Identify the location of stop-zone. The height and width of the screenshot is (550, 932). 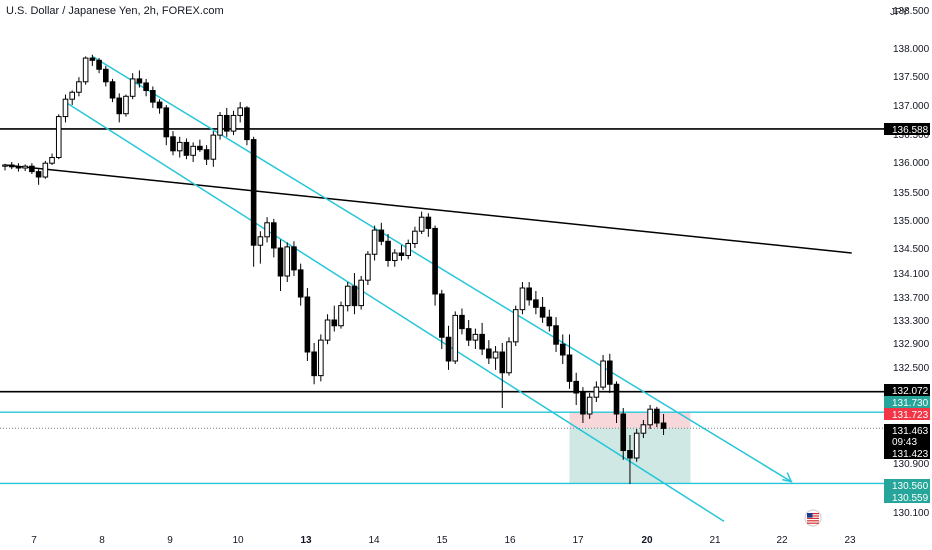
(630, 420).